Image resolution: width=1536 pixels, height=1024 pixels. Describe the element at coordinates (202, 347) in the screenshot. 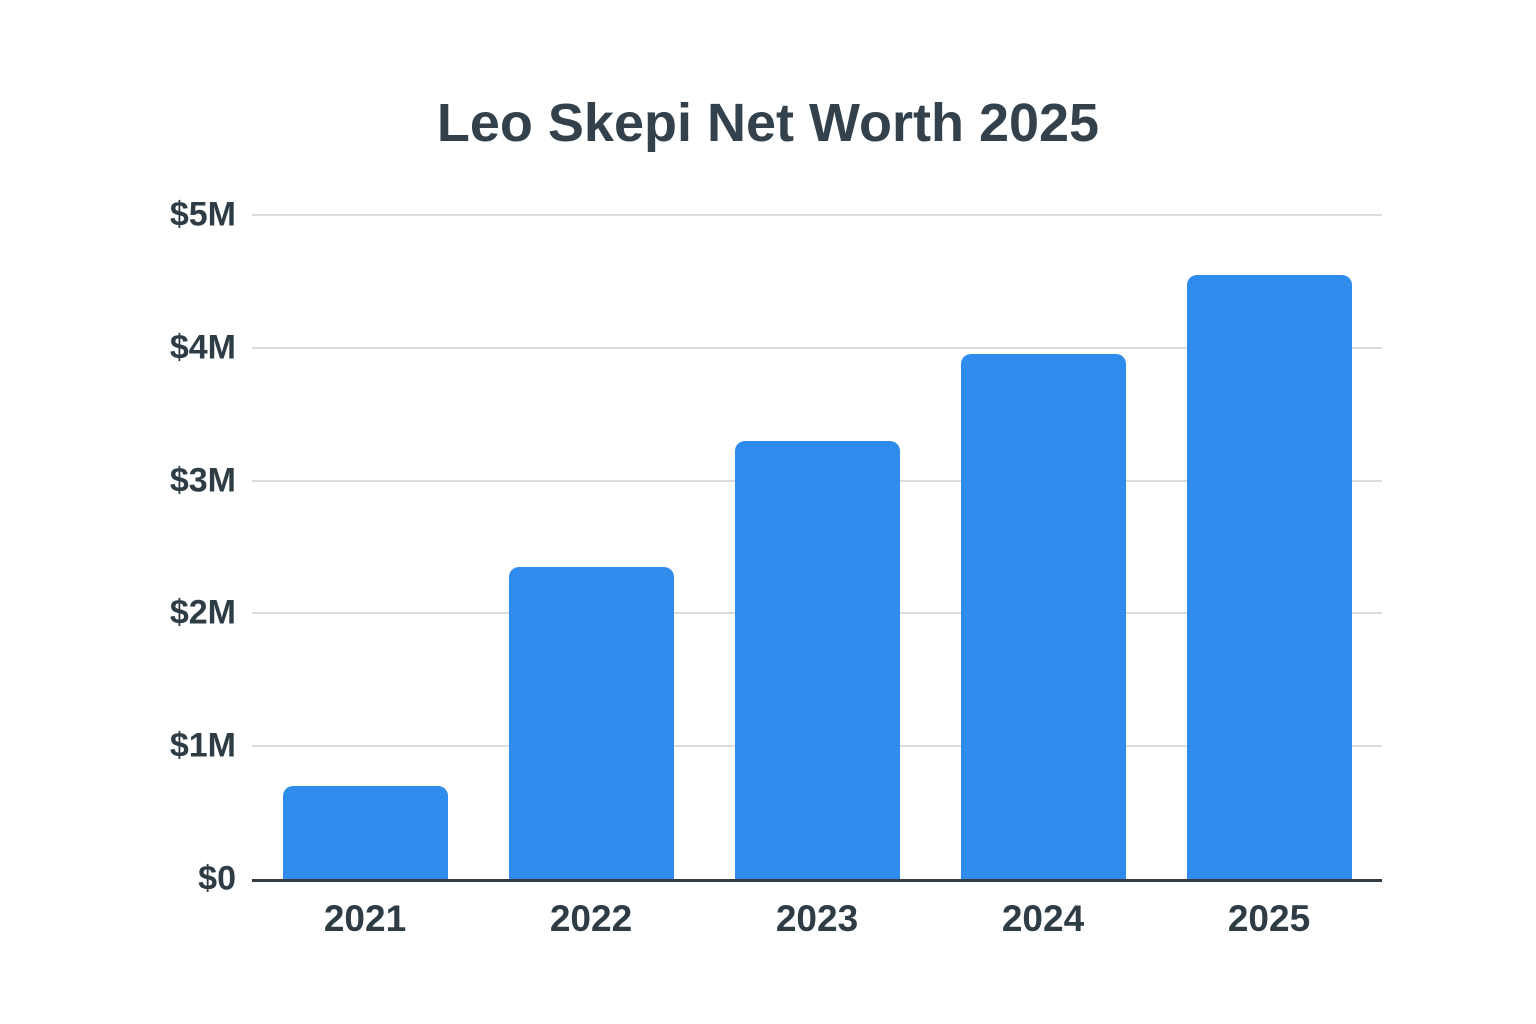

I see `y-axis-tick-label: $4M` at that location.